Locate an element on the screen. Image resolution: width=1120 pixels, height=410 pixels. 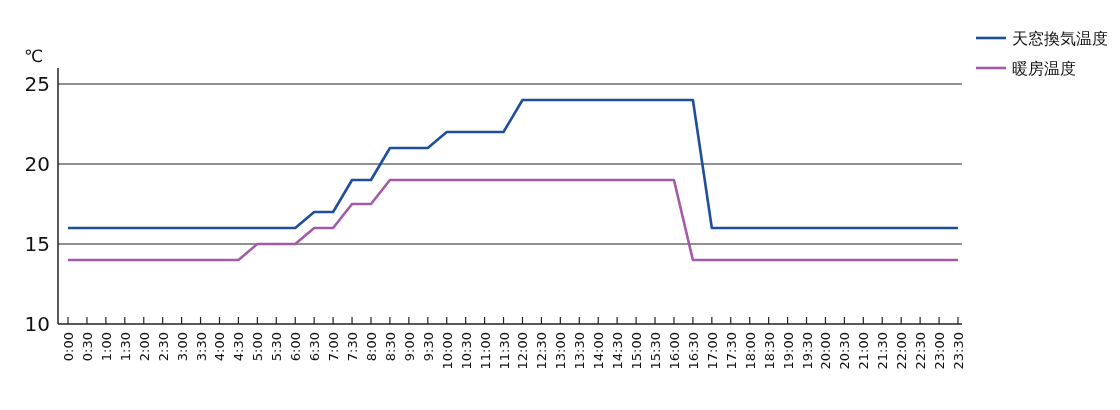
x-tick-label: 23:00 is located at coordinates (940, 351).